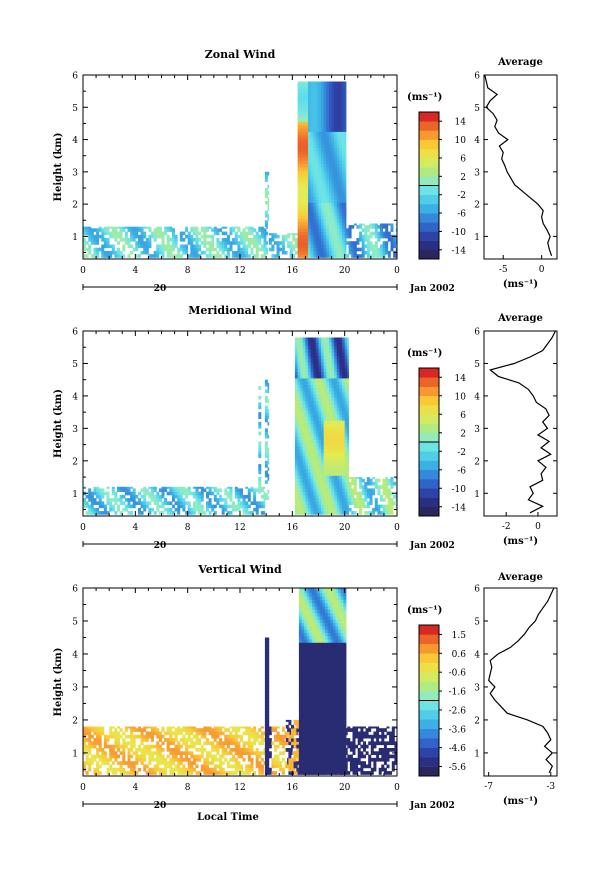 Image resolution: width=610 pixels, height=873 pixels. What do you see at coordinates (75, 365) in the screenshot?
I see `y-tick-label: 5` at bounding box center [75, 365].